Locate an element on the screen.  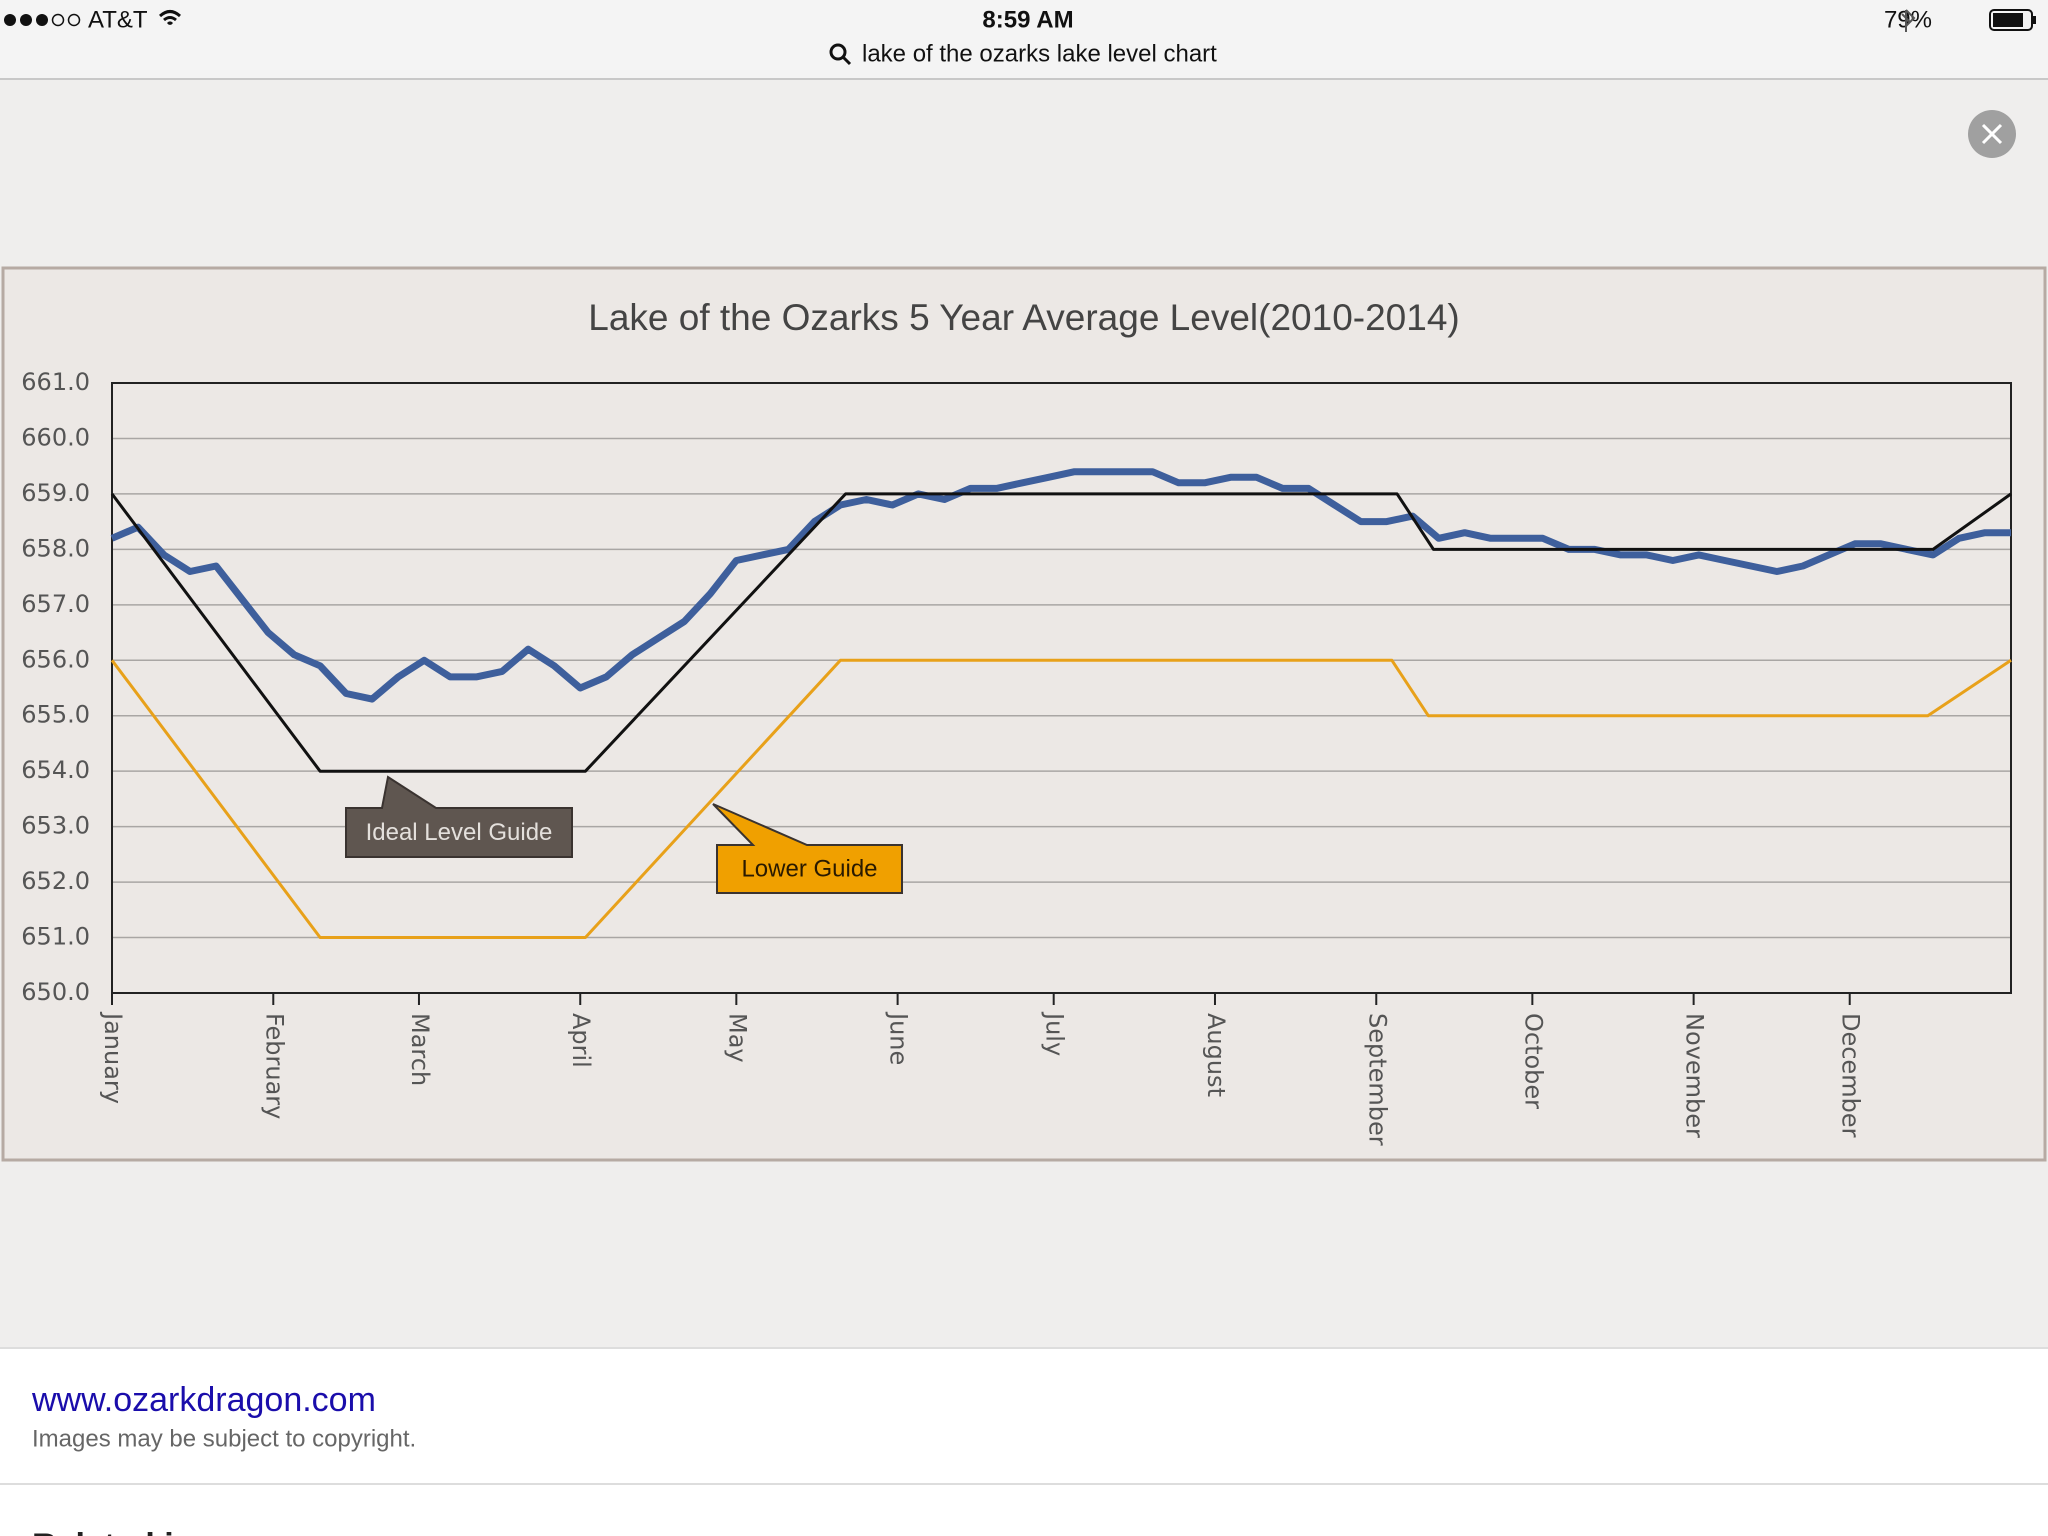
x-tick-label: August is located at coordinates (1216, 1055).